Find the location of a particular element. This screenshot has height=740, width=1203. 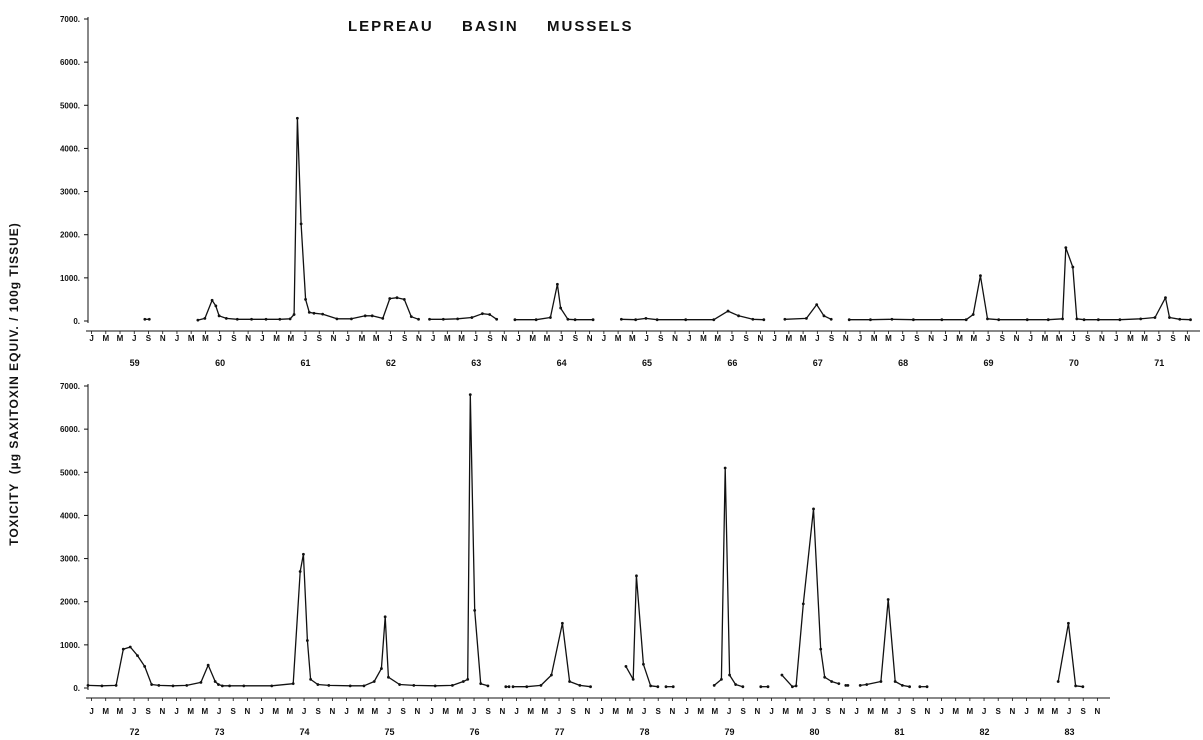

year-label: 72 is located at coordinates (134, 732).